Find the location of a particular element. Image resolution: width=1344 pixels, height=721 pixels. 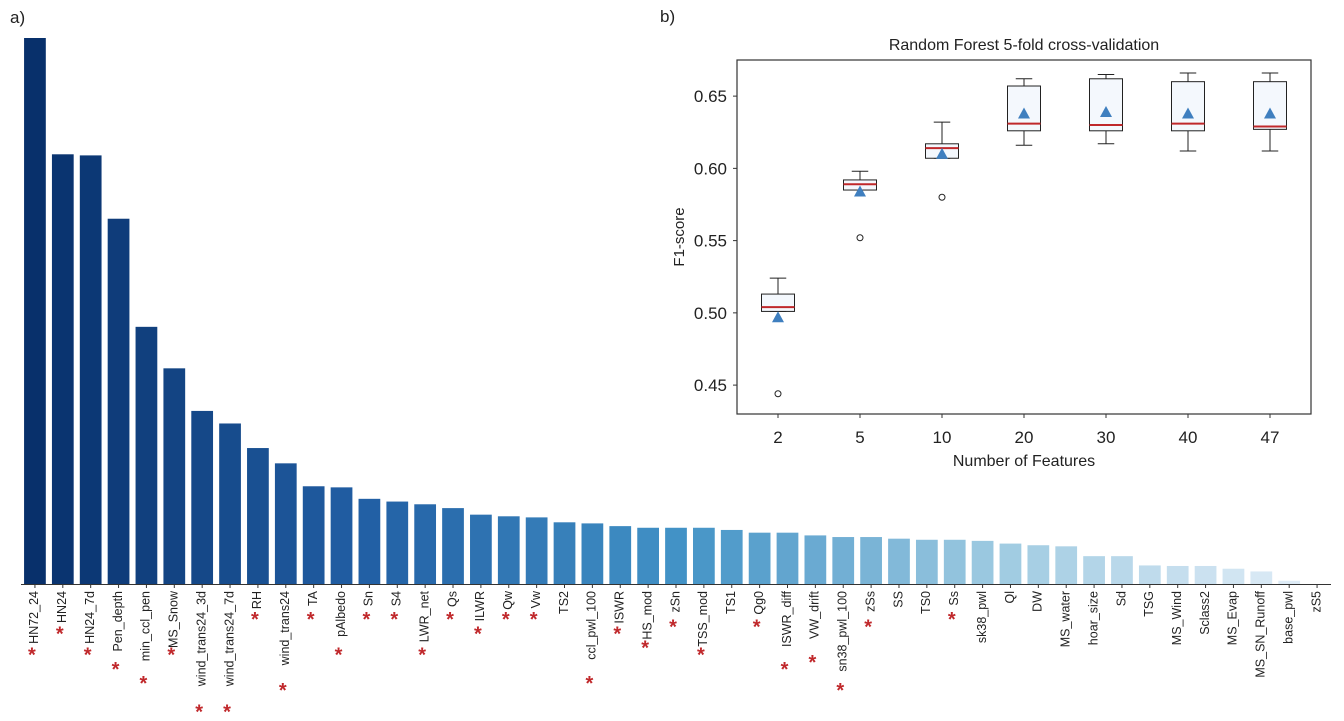

bar-ISWR_diff is located at coordinates (787, 558).